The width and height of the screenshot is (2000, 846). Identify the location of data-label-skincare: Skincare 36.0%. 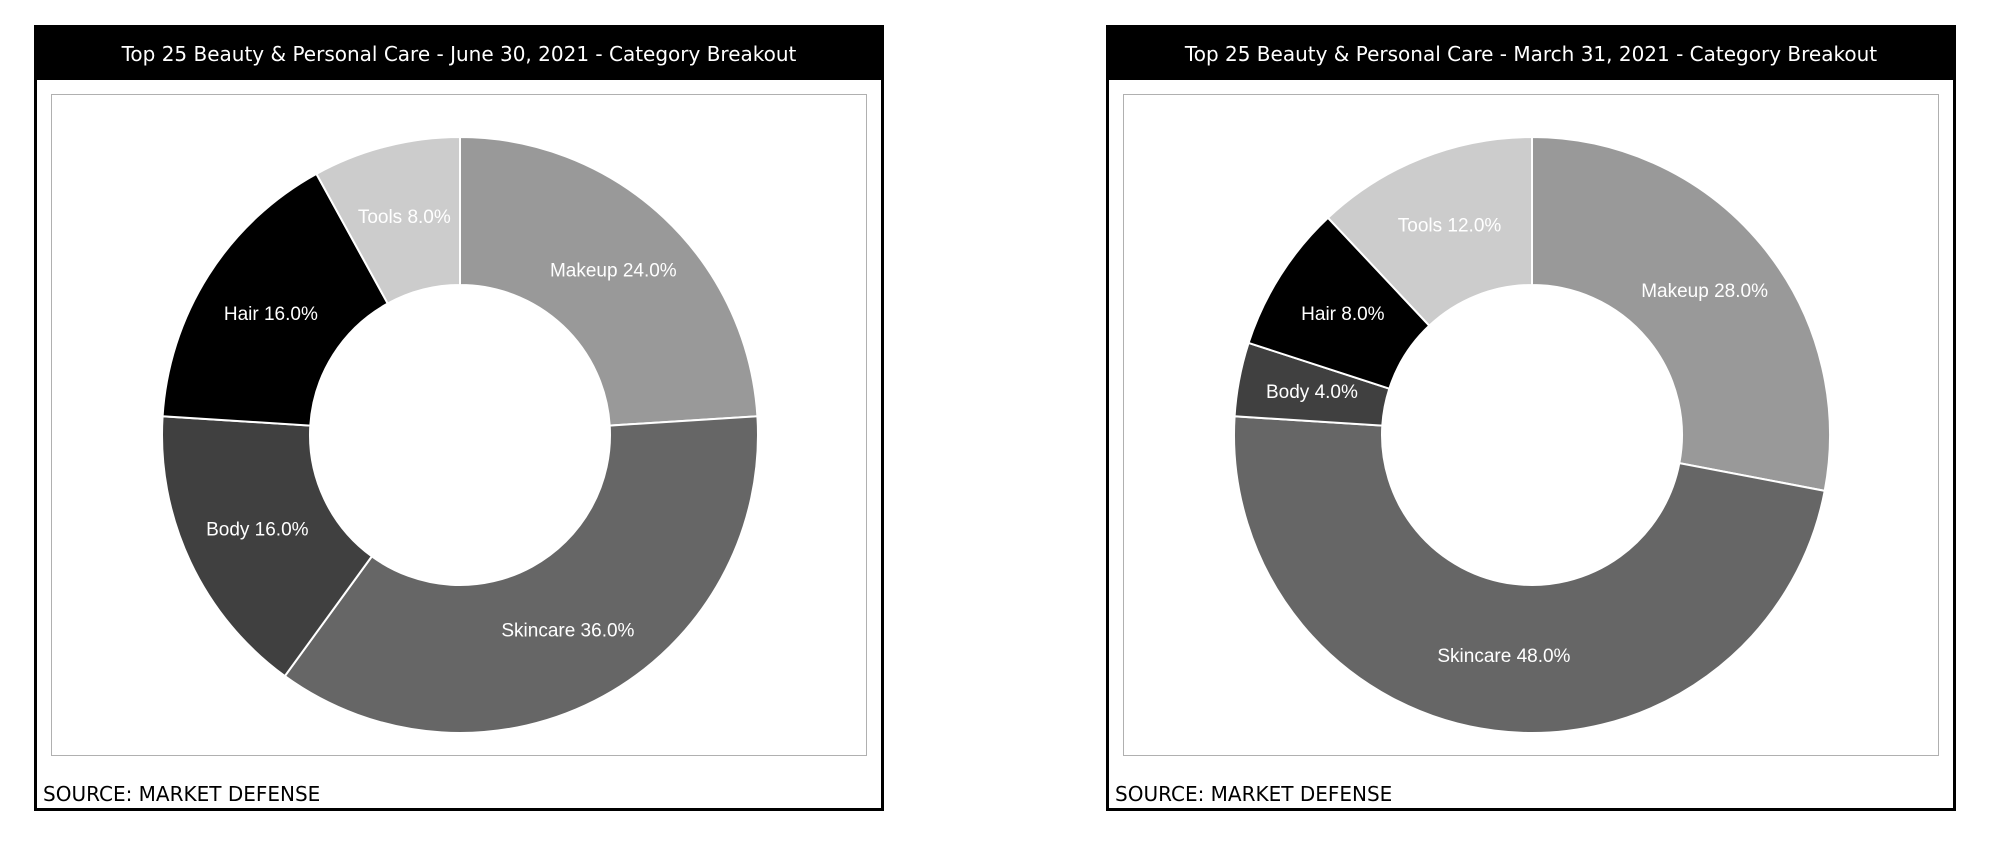
(567, 630).